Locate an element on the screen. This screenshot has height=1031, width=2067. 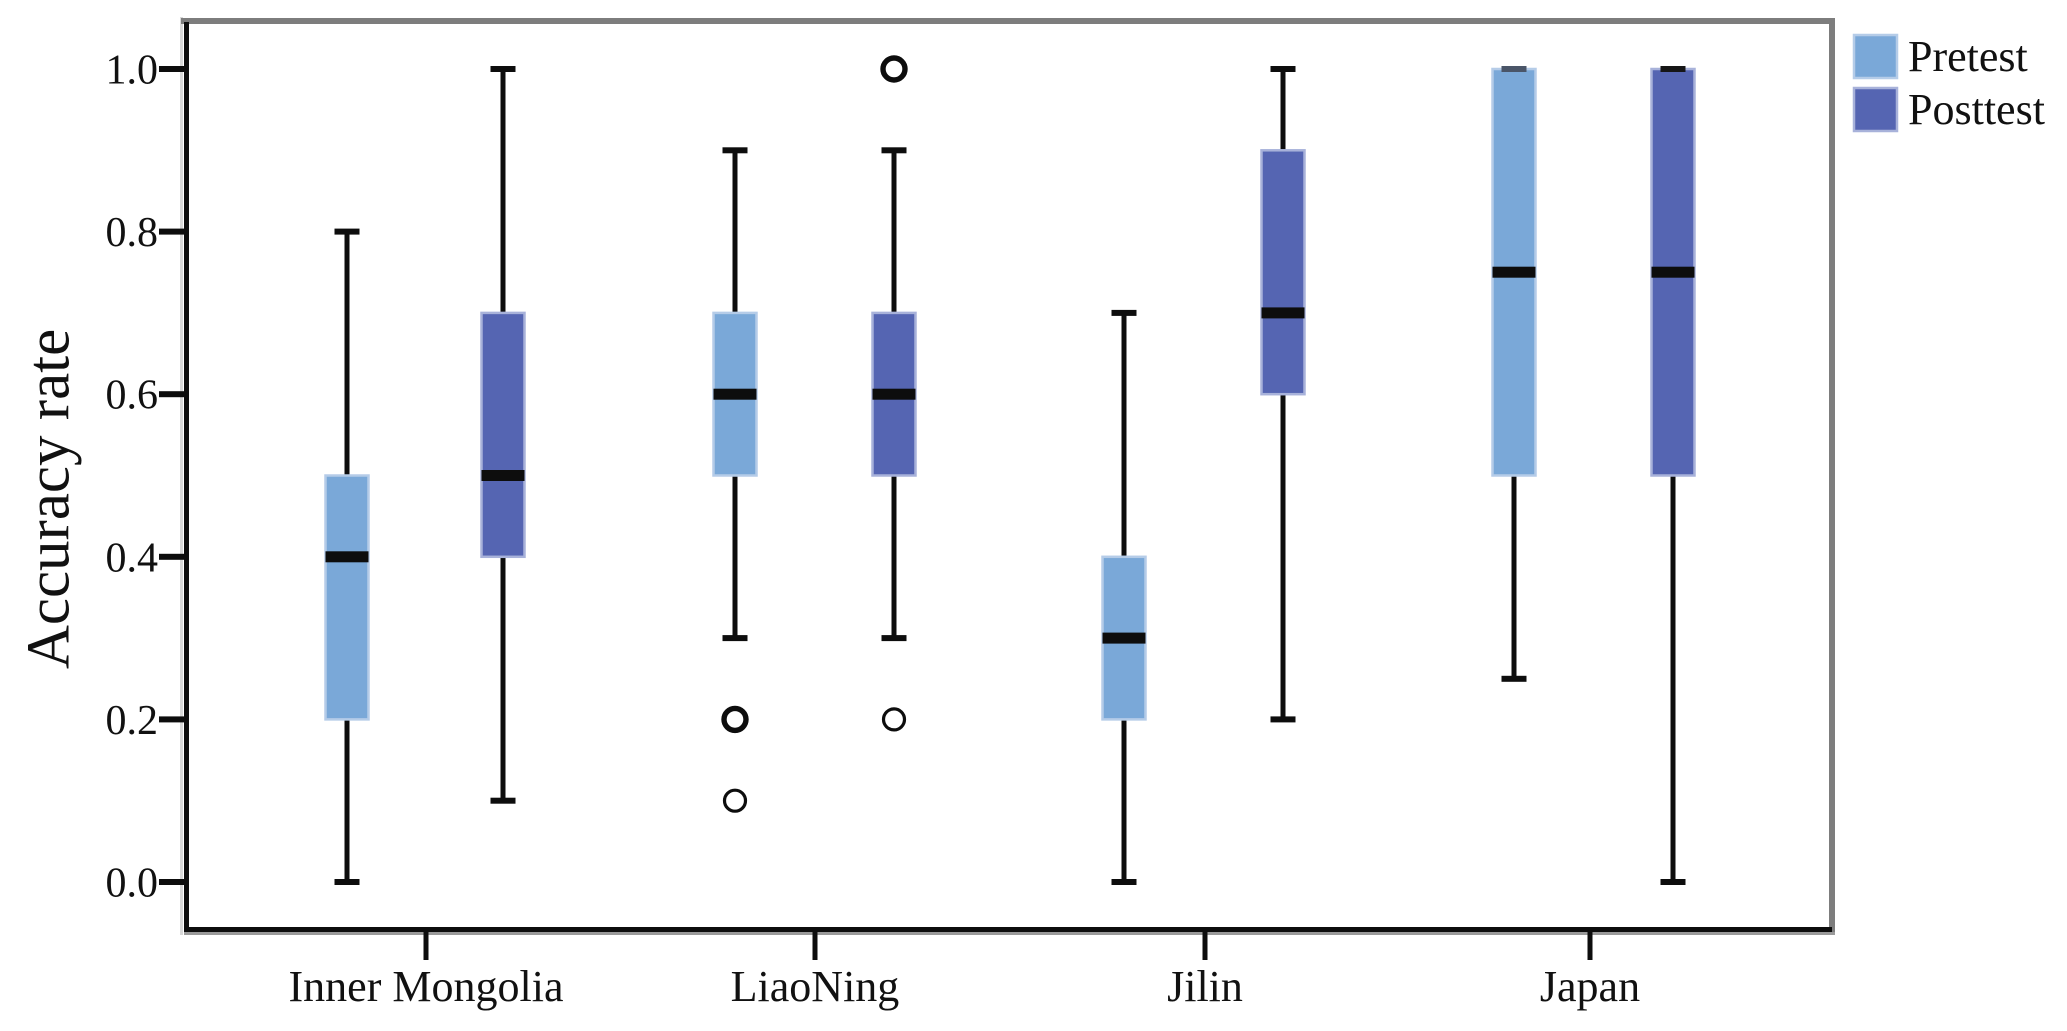
svg-text: Pretest is located at coordinates (1968, 56).